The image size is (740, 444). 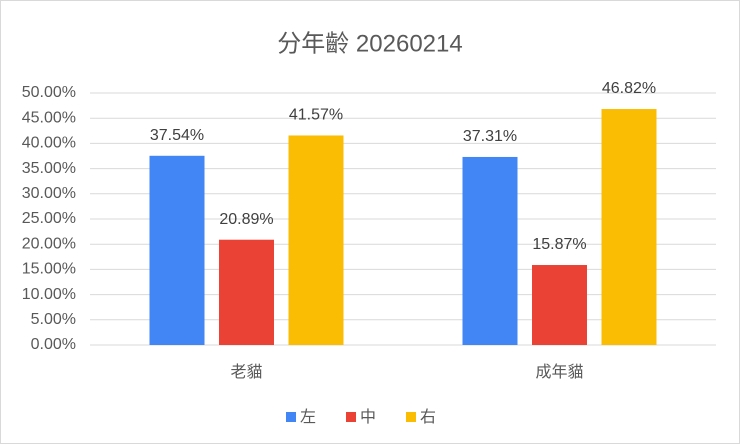 What do you see at coordinates (53, 344) in the screenshot?
I see `y-tick-label: 0.00%` at bounding box center [53, 344].